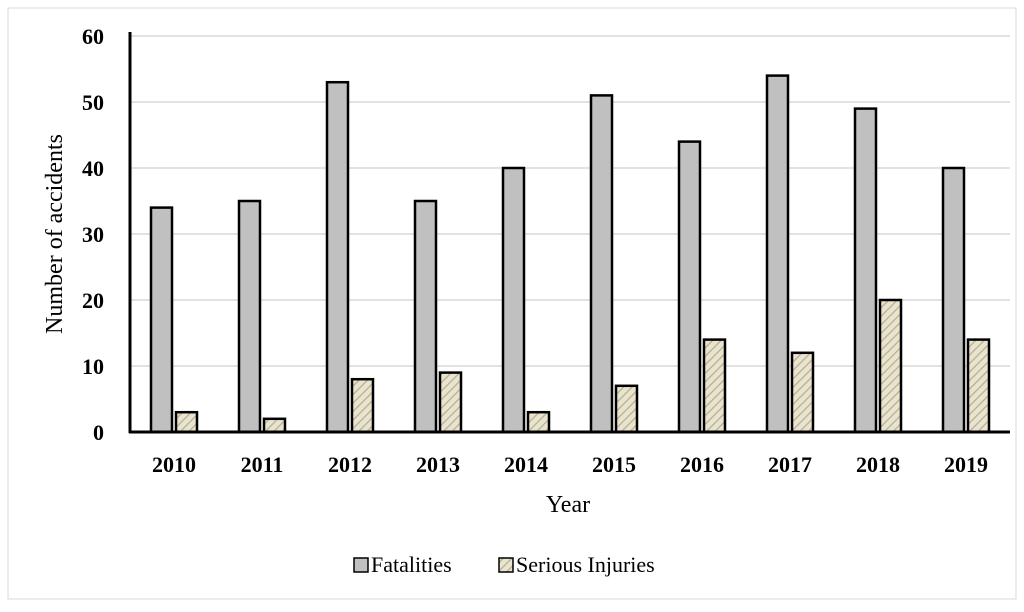 This screenshot has height=612, width=1024. I want to click on y-tick-label: 40, so click(93, 168).